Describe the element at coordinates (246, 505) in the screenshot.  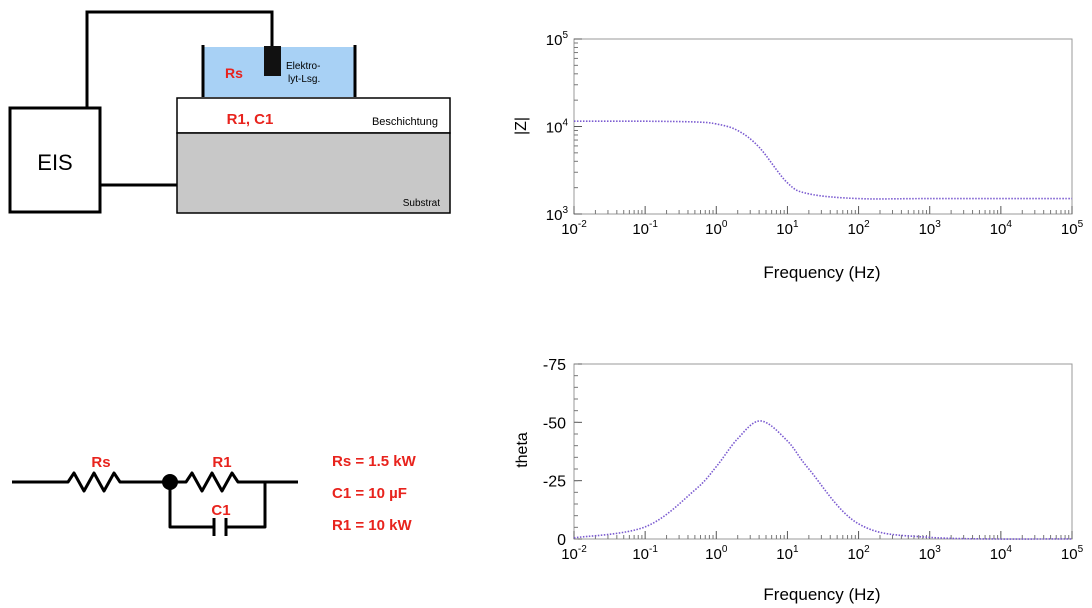
I see `wire-c1-right` at that location.